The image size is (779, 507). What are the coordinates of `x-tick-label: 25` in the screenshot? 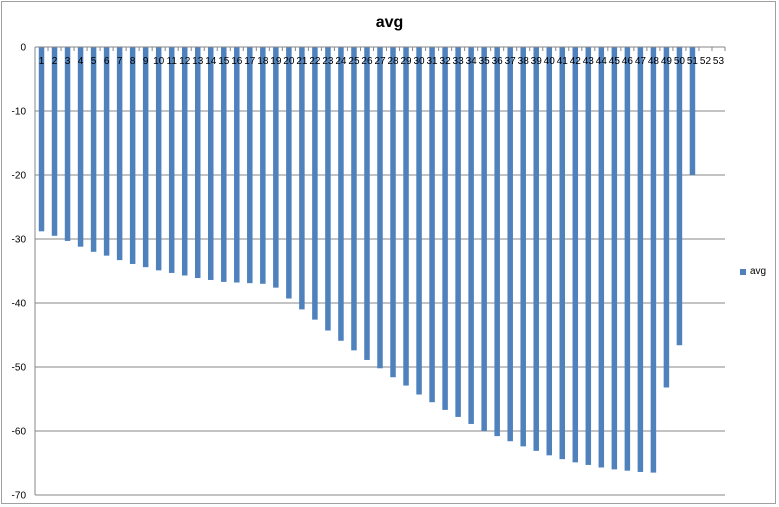 It's located at (354, 61).